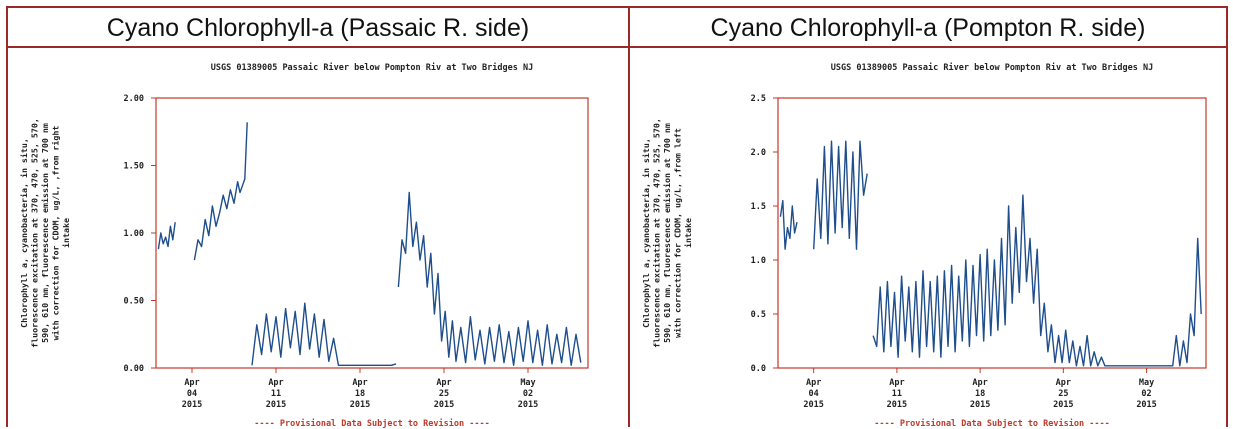 This screenshot has height=429, width=1233. What do you see at coordinates (134, 302) in the screenshot?
I see `y-tick-label: 0.50` at bounding box center [134, 302].